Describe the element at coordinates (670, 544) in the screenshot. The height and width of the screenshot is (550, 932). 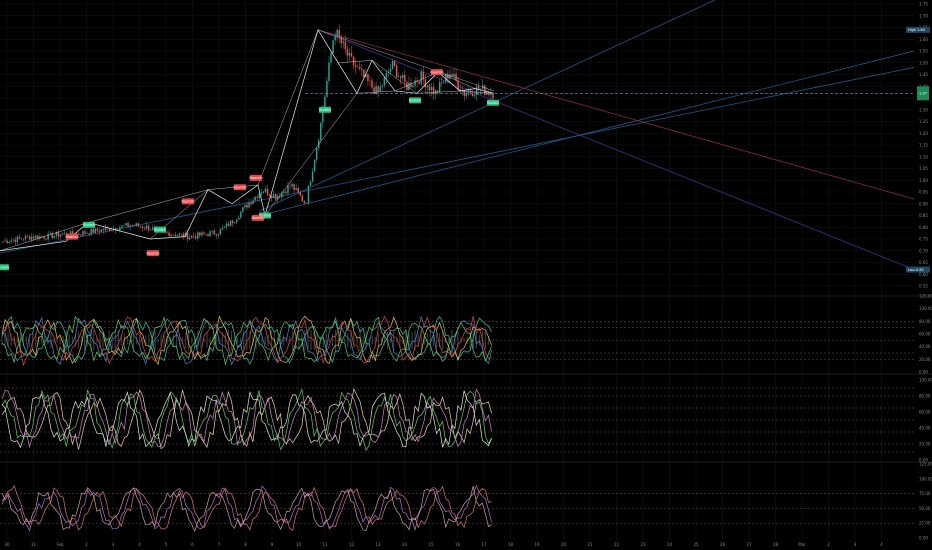
I see `time-axis-label: 24` at that location.